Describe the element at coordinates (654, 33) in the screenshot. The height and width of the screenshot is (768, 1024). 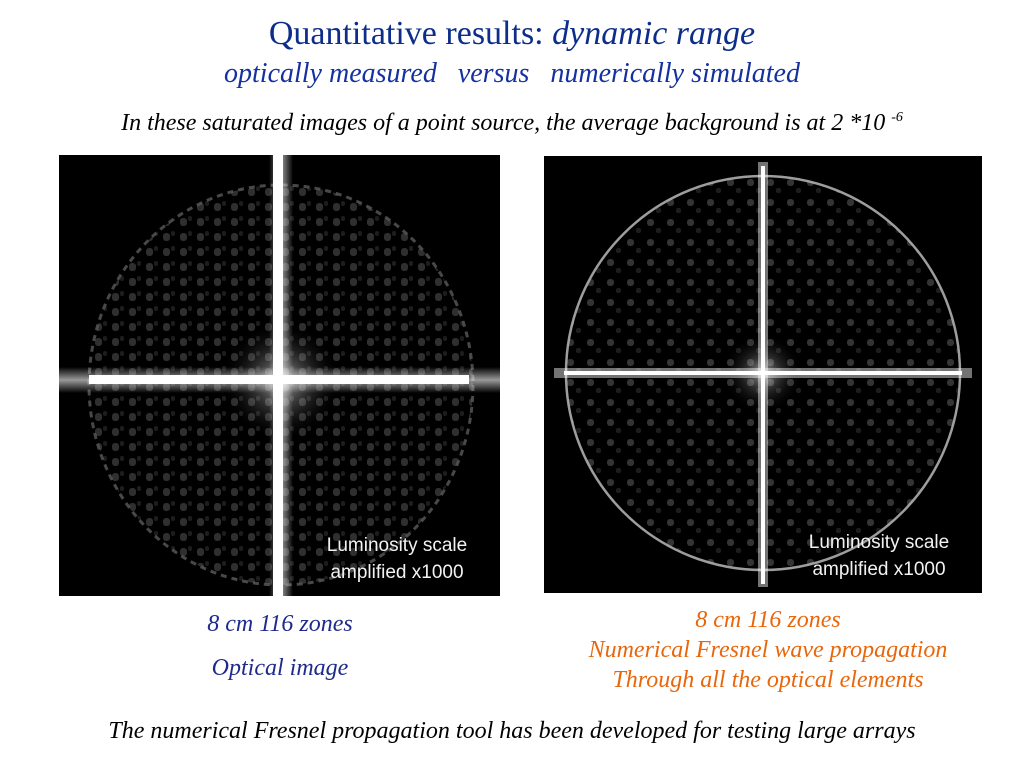
I see `title-emphasis: dynamic range` at that location.